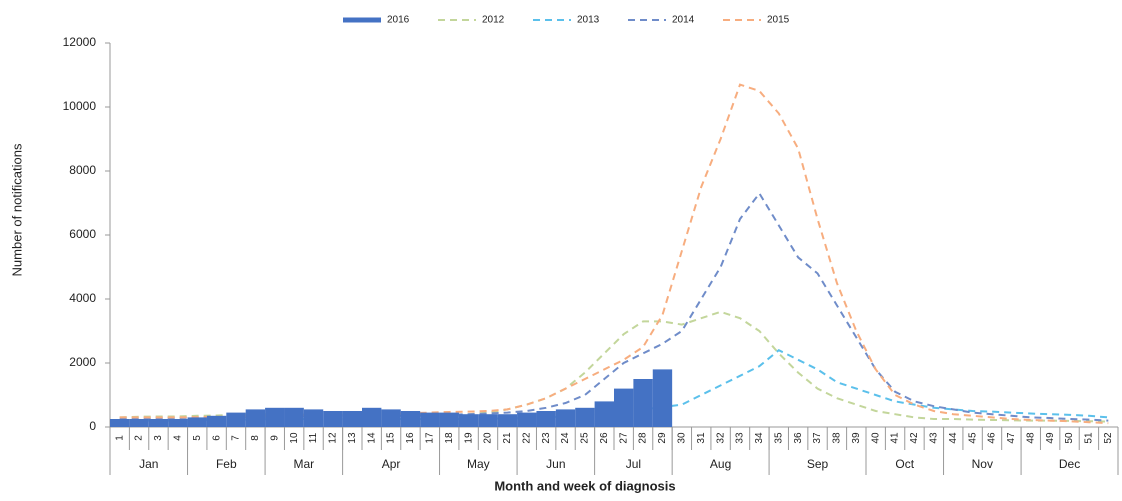  I want to click on x-tick-label: 15, so click(391, 438).